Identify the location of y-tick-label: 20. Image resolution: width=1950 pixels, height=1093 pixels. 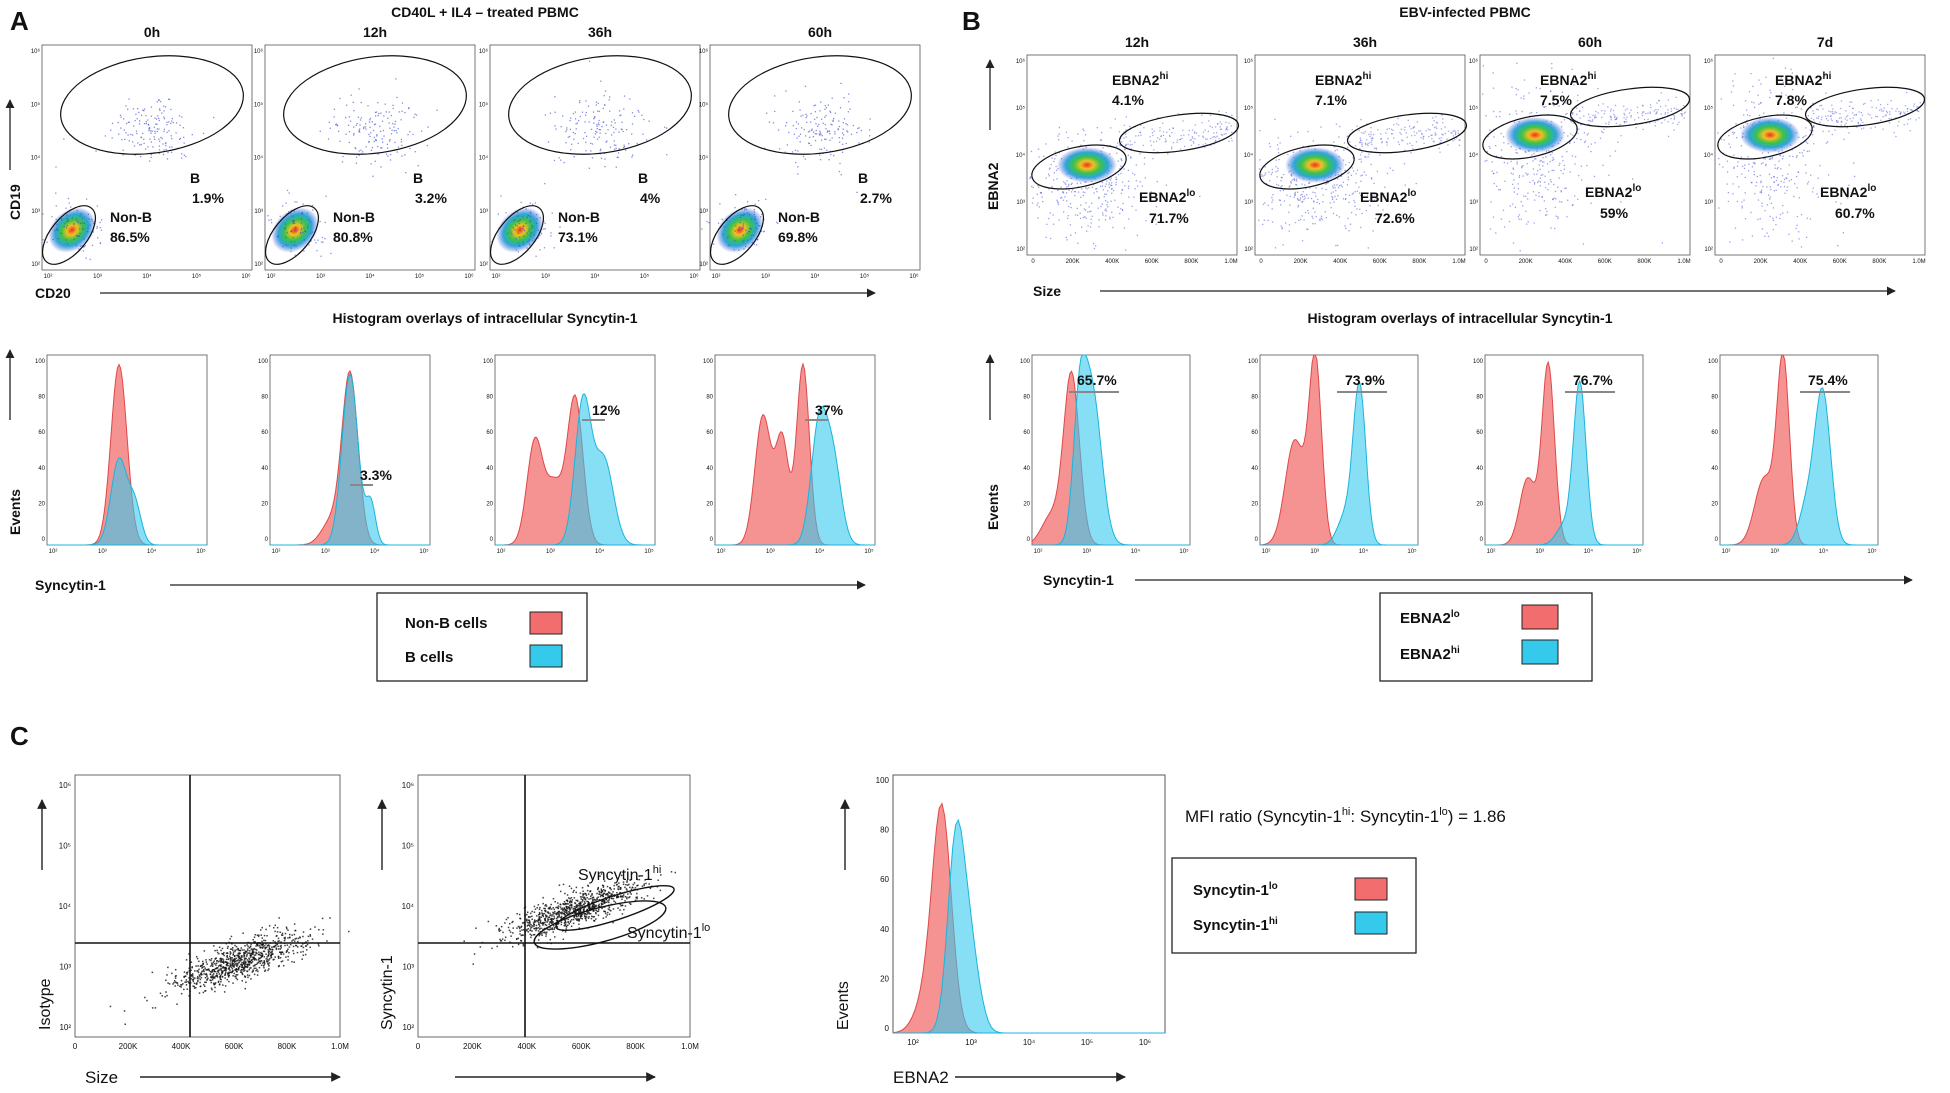
(1254, 504).